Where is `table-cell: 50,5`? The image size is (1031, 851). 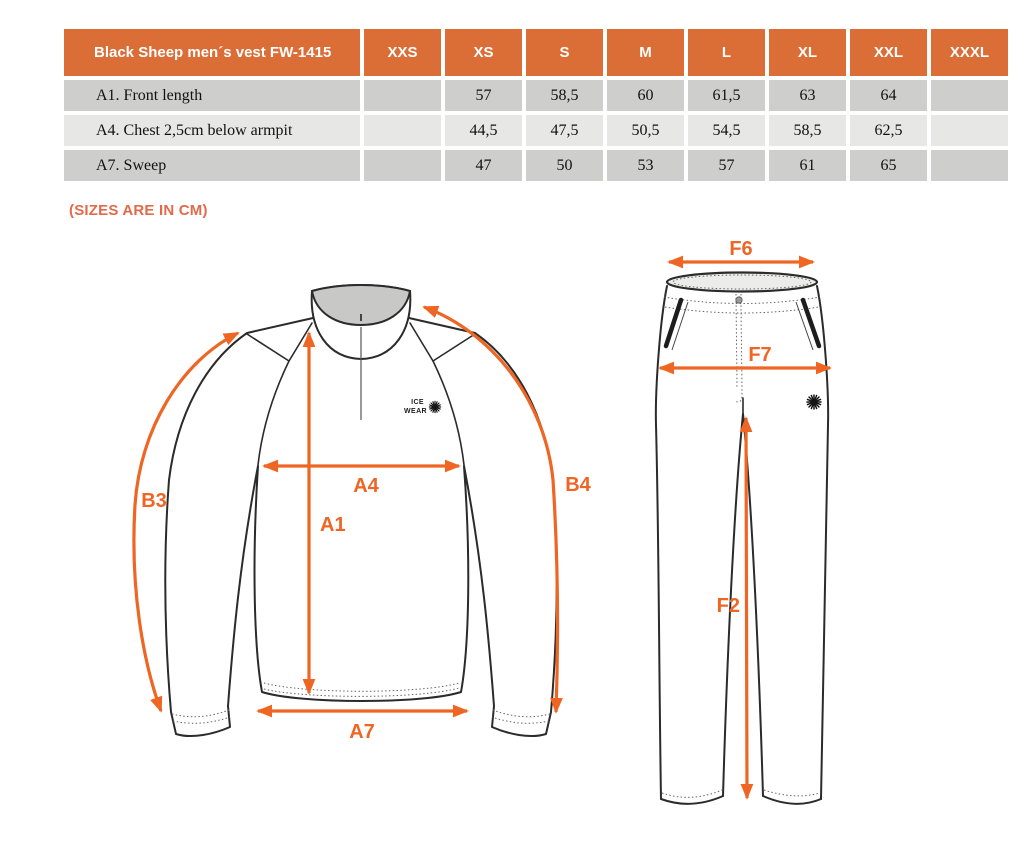
table-cell: 50,5 is located at coordinates (645, 130).